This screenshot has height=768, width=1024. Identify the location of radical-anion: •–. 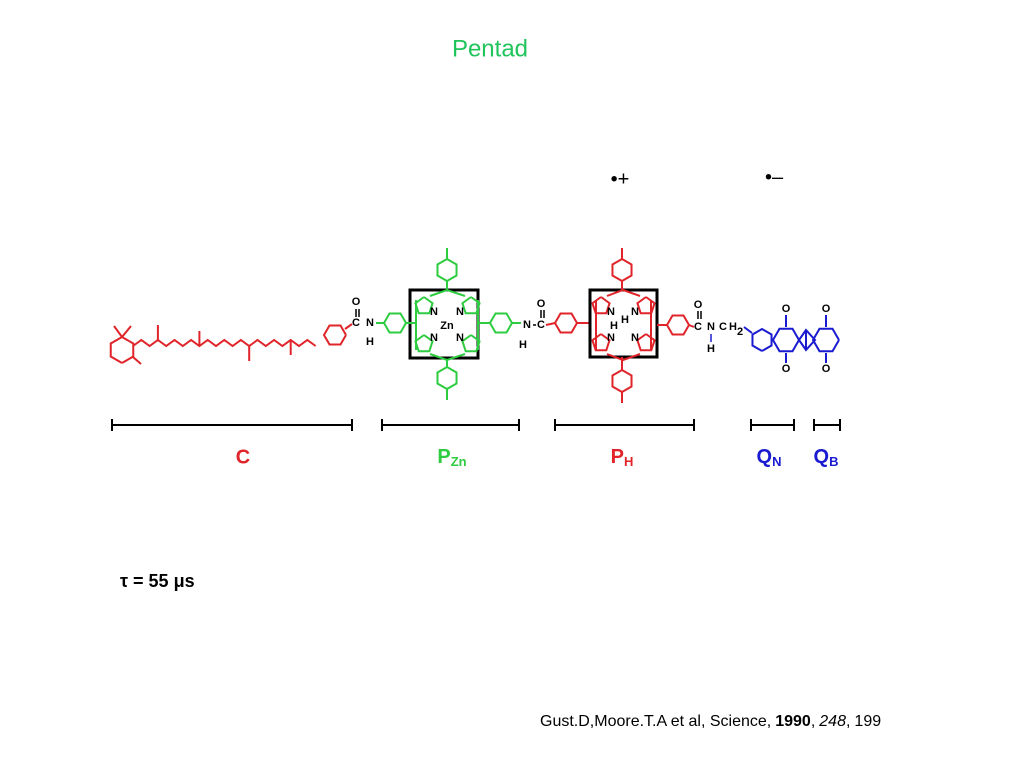
(774, 177).